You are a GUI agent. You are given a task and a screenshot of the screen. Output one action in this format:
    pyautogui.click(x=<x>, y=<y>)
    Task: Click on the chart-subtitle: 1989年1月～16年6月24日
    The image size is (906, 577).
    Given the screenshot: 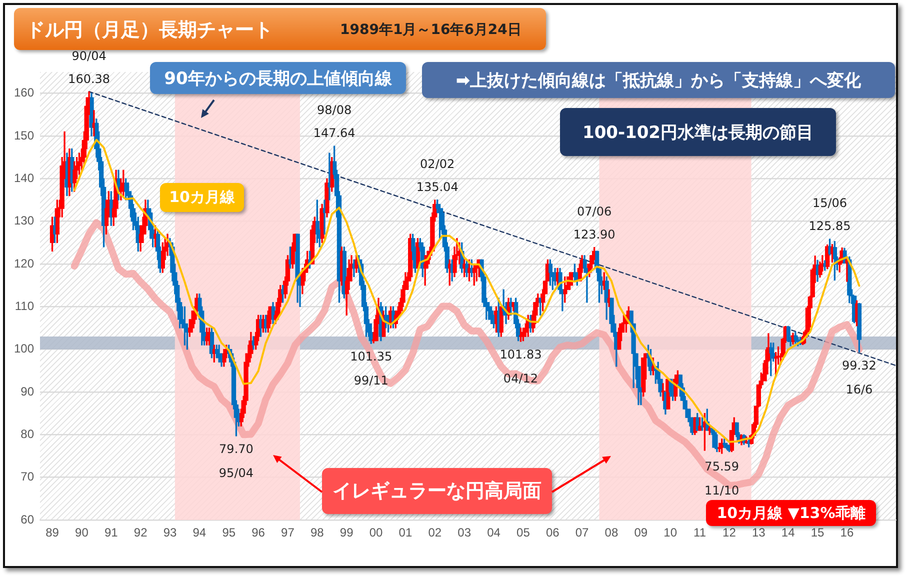 What is the action you would take?
    pyautogui.click(x=431, y=30)
    